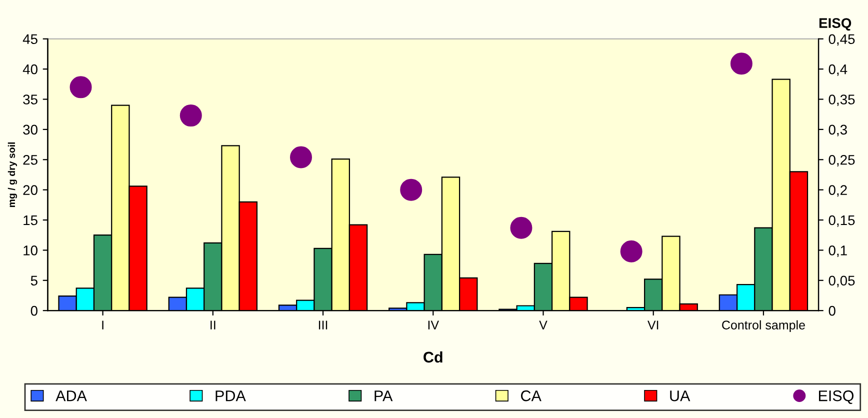  Describe the element at coordinates (30, 159) in the screenshot. I see `y-tick-label: 25` at that location.